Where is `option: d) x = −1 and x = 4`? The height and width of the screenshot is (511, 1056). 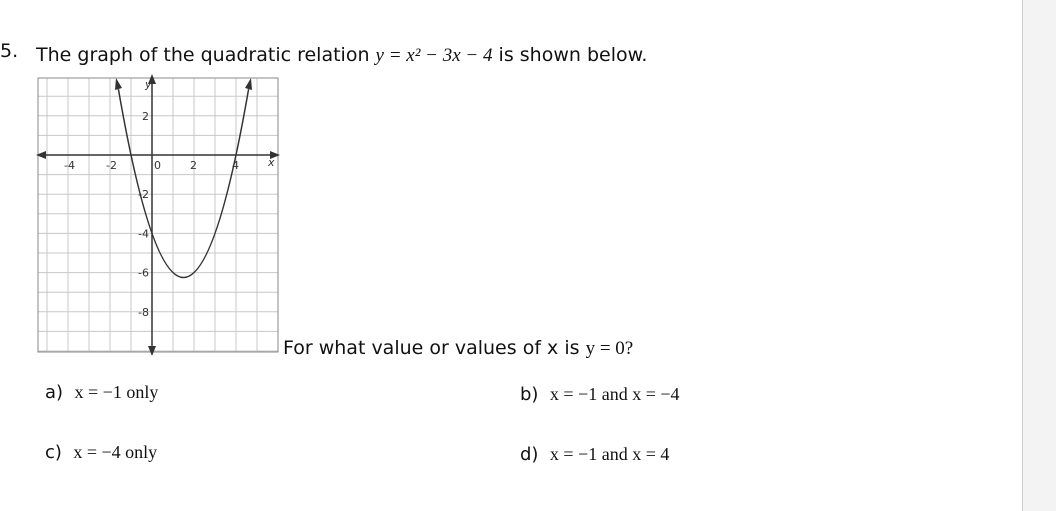
option: d) x = −1 and x = 4 is located at coordinates (594, 454).